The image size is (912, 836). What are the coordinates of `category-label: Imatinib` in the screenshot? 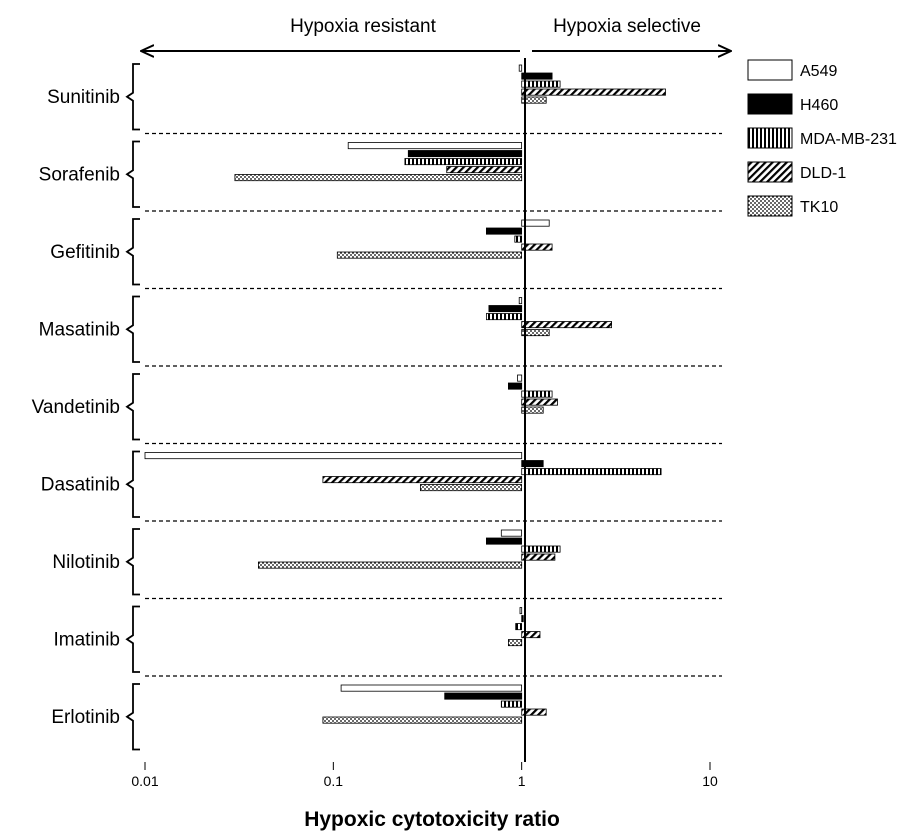 It's located at (86, 639).